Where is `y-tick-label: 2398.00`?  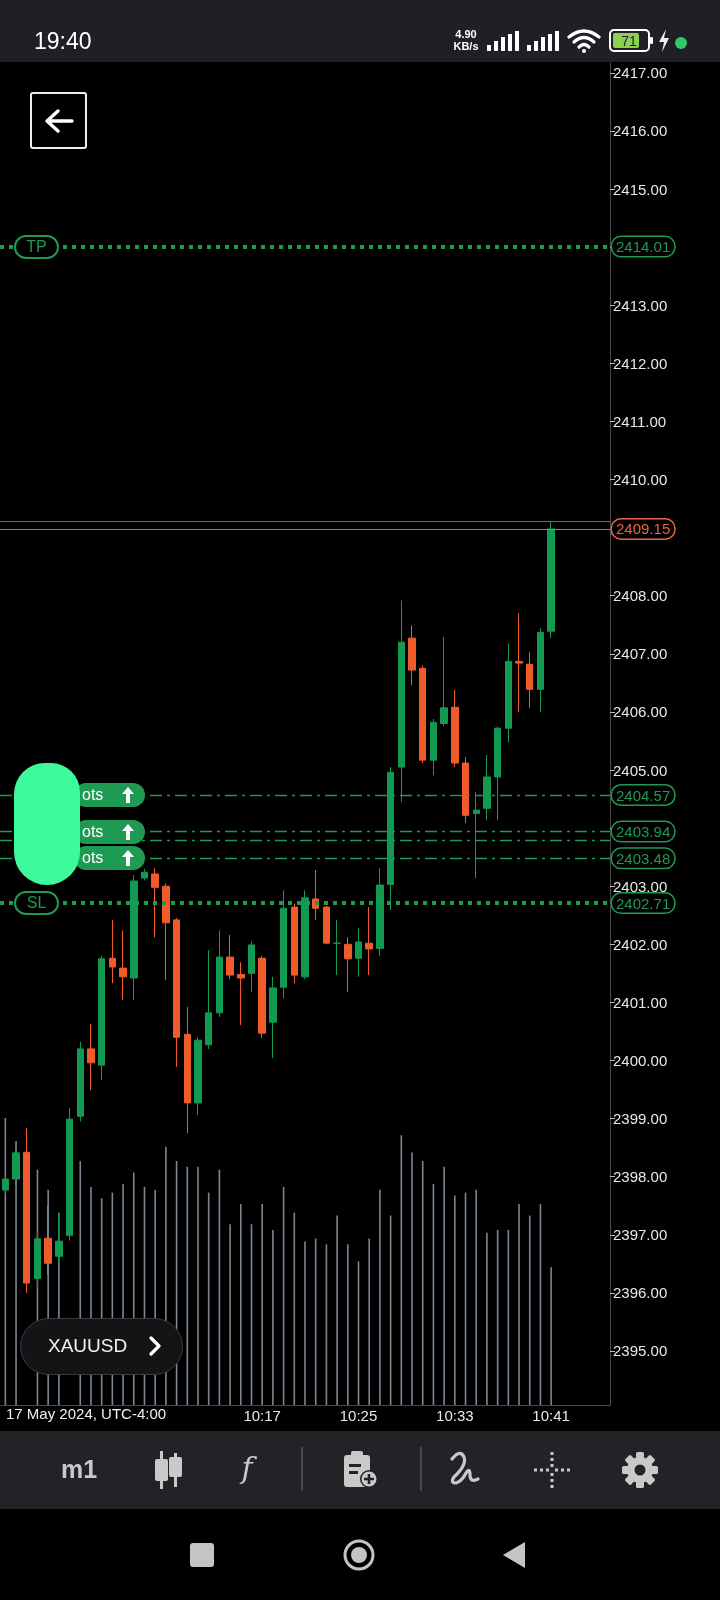
y-tick-label: 2398.00 is located at coordinates (640, 1177).